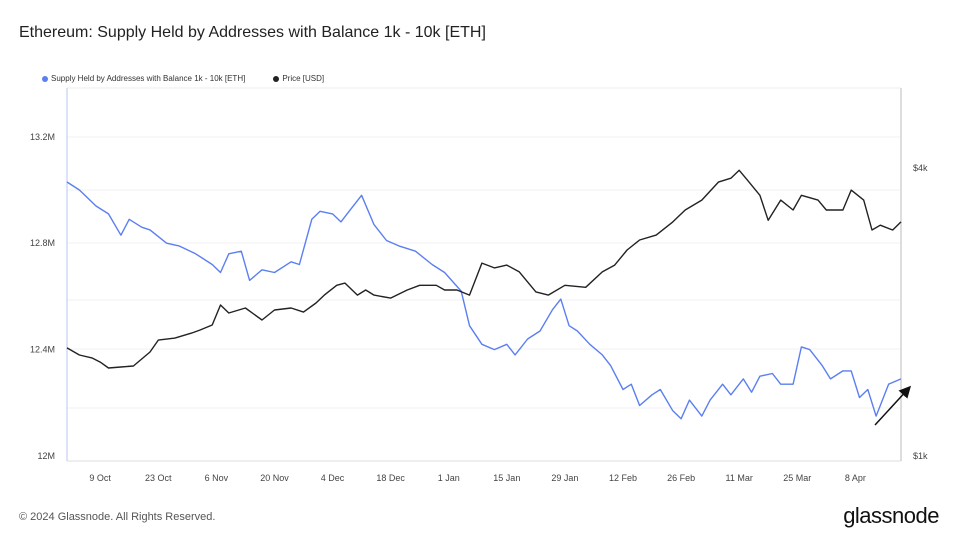 This screenshot has width=959, height=540. What do you see at coordinates (117, 517) in the screenshot?
I see `copyright: © 2024 Glassnode. All Rights Reserved.` at bounding box center [117, 517].